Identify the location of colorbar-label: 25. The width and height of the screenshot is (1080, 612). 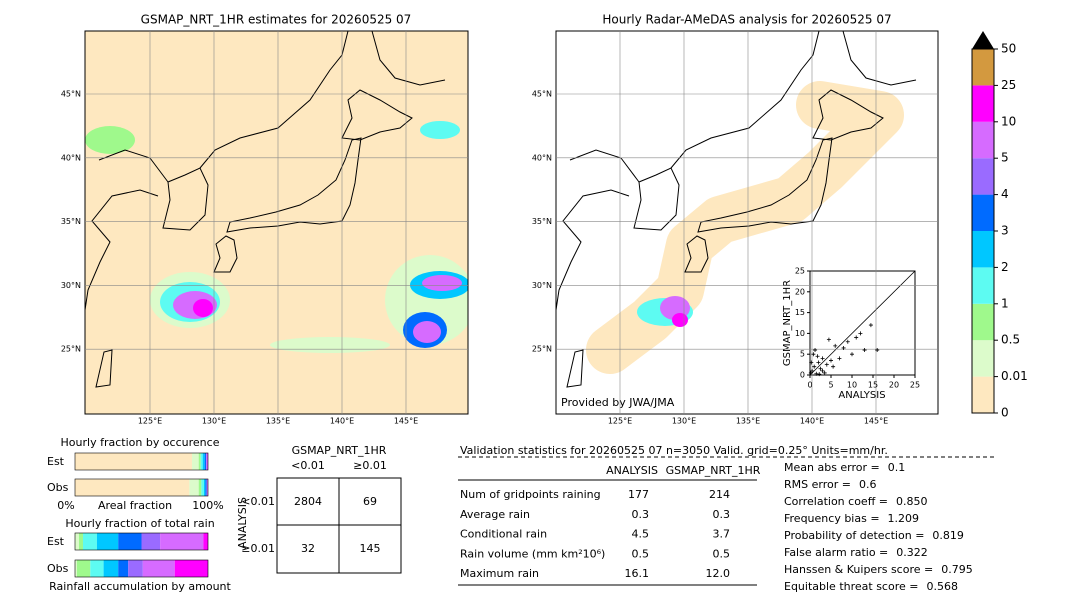
(1008, 85).